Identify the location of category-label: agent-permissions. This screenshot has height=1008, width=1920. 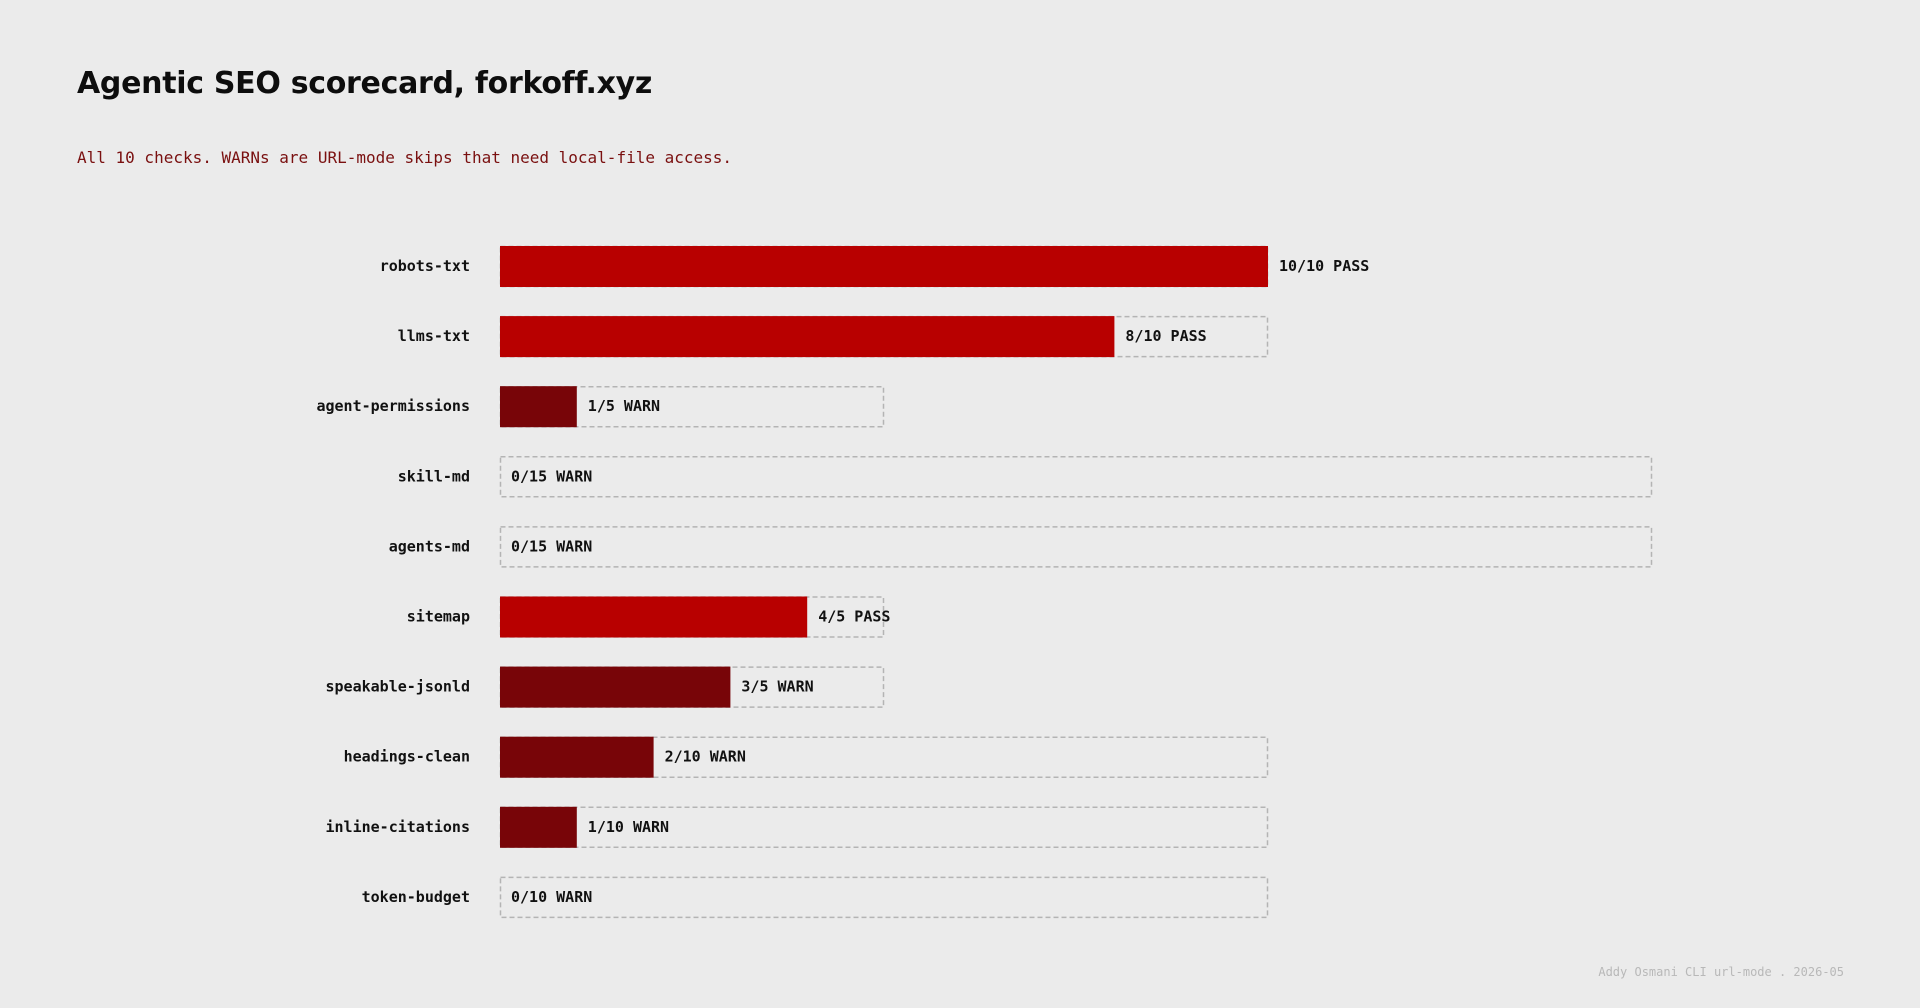
(393, 406).